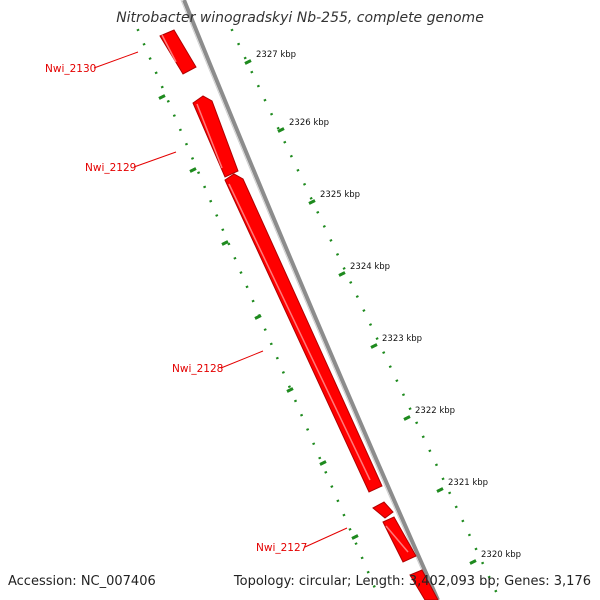 The width and height of the screenshot is (600, 600). What do you see at coordinates (70, 69) in the screenshot?
I see `gene-label: Nwi_2130` at bounding box center [70, 69].